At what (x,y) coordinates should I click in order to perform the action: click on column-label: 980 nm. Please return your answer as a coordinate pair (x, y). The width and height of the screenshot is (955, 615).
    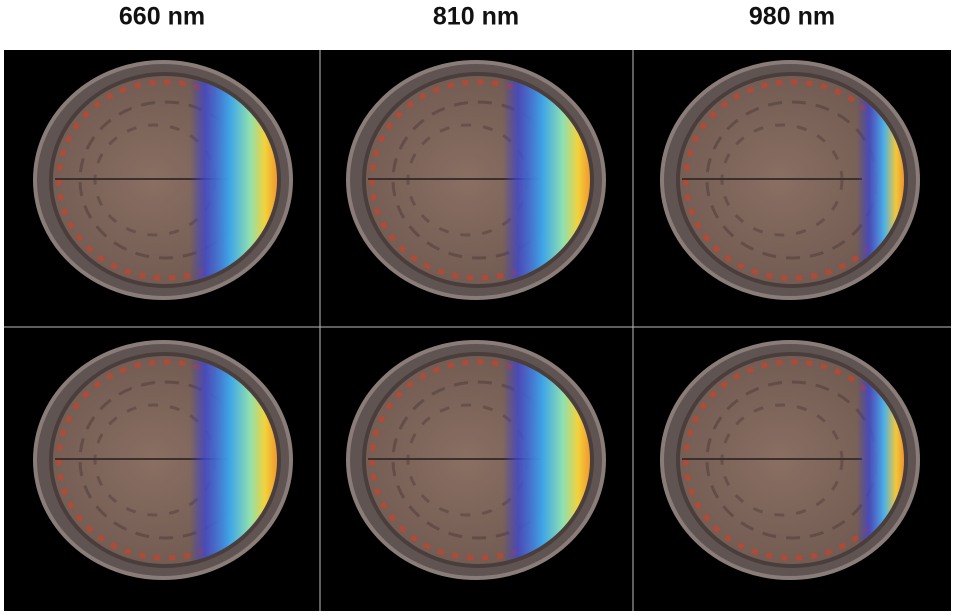
    Looking at the image, I should click on (792, 17).